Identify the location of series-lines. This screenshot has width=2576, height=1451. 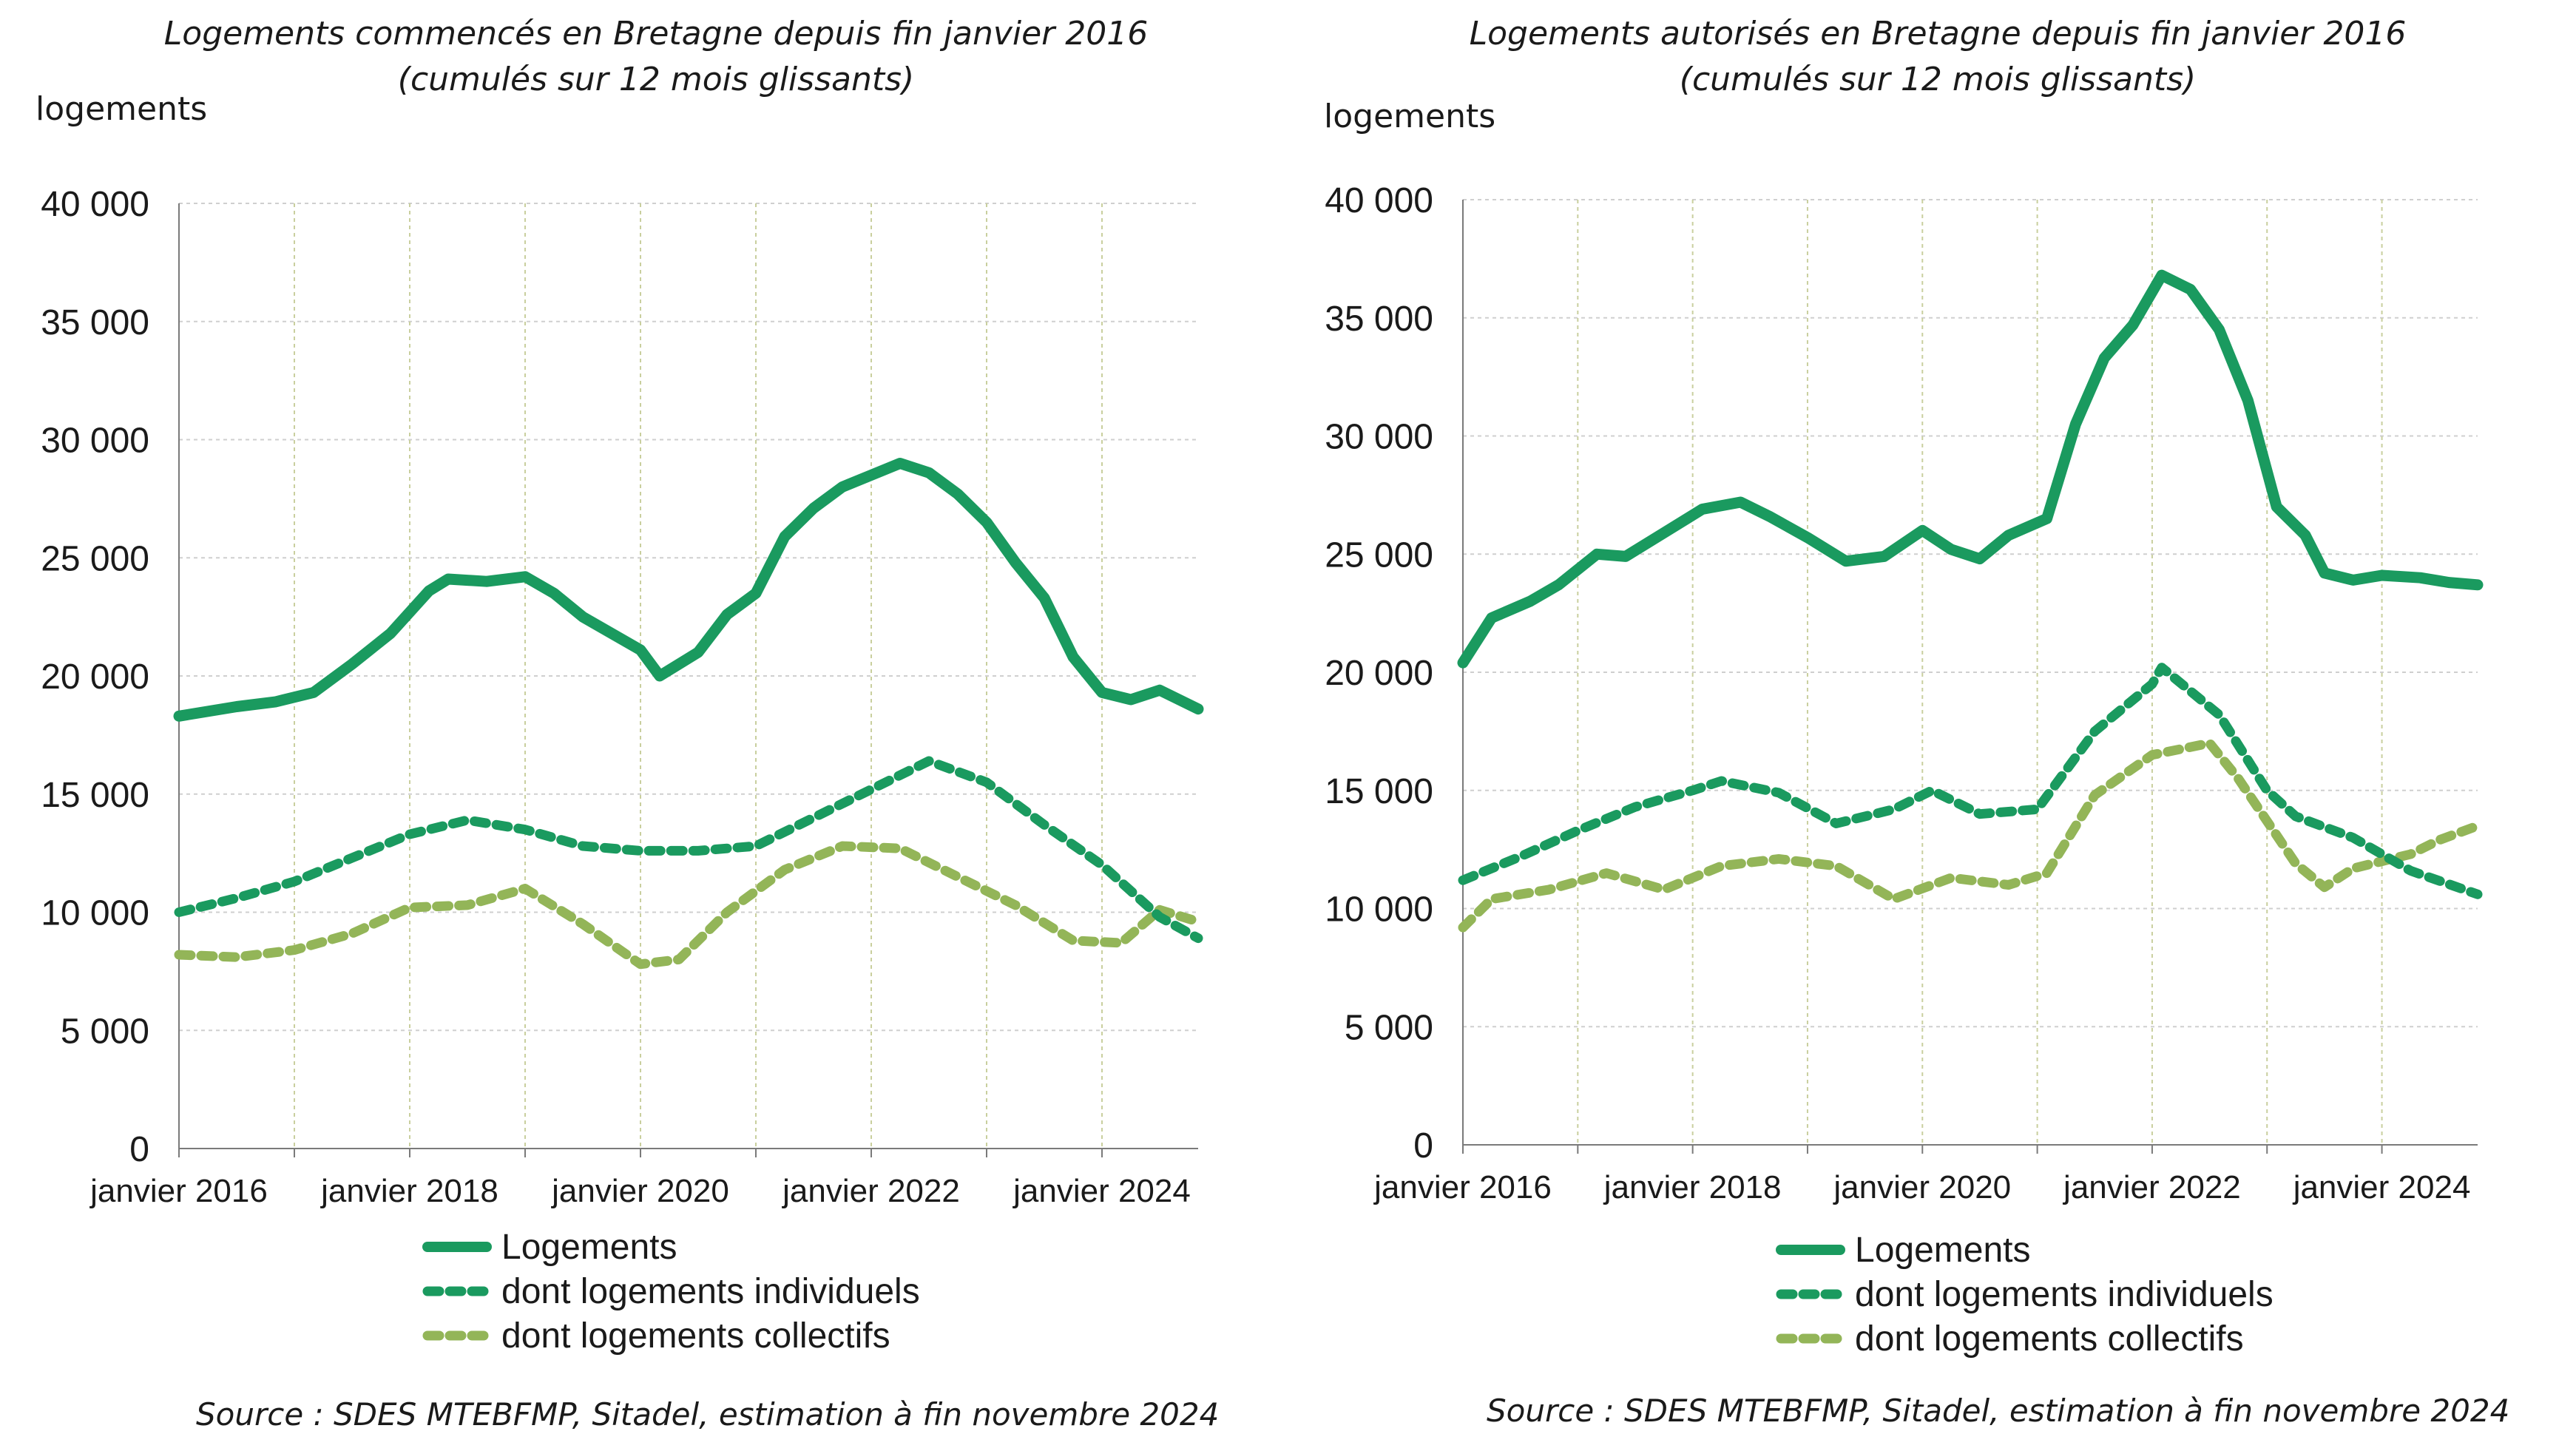
(688, 714).